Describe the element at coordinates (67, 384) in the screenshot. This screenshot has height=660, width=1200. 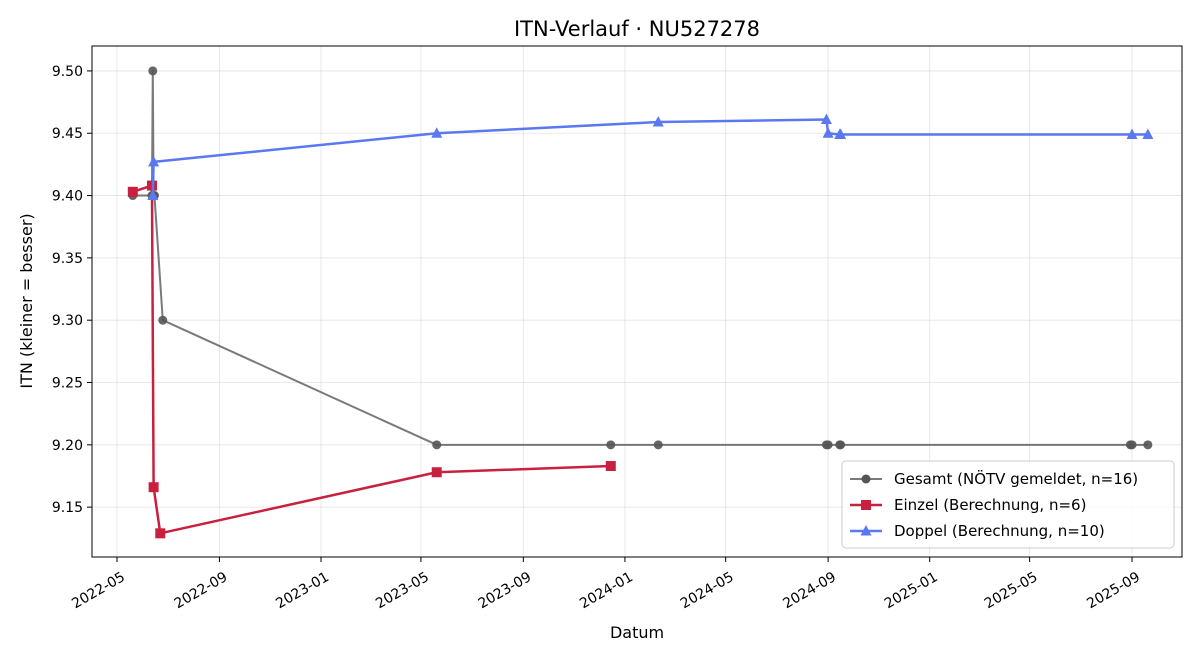
I see `y-tick-label: 9.25` at that location.